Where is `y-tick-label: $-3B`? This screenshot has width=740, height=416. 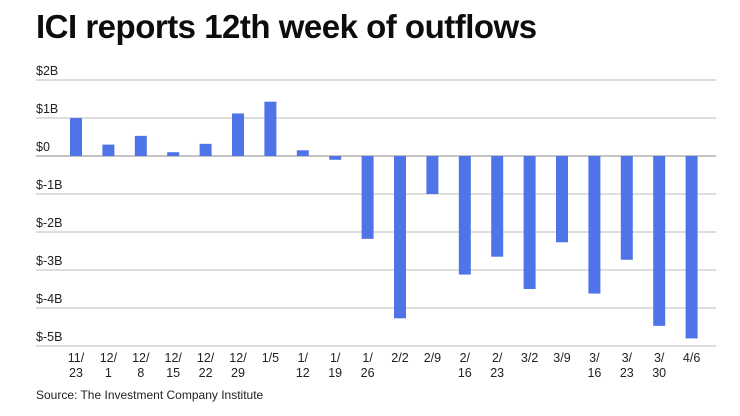
y-tick-label: $-3B is located at coordinates (49, 261).